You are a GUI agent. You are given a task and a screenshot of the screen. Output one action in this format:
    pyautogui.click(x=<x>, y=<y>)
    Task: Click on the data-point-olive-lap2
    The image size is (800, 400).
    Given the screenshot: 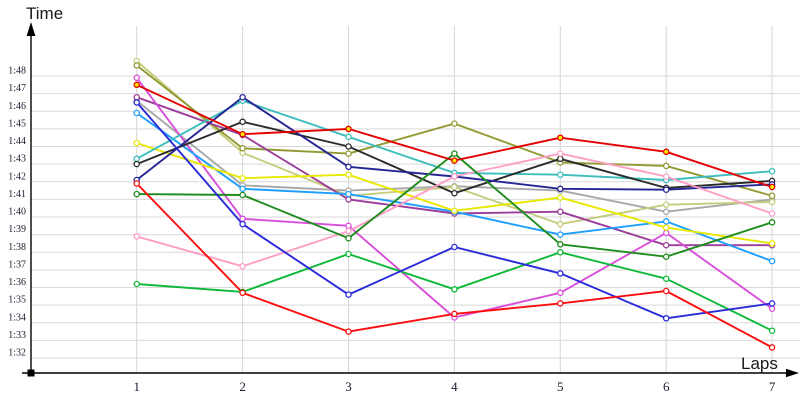 What is the action you would take?
    pyautogui.click(x=242, y=148)
    